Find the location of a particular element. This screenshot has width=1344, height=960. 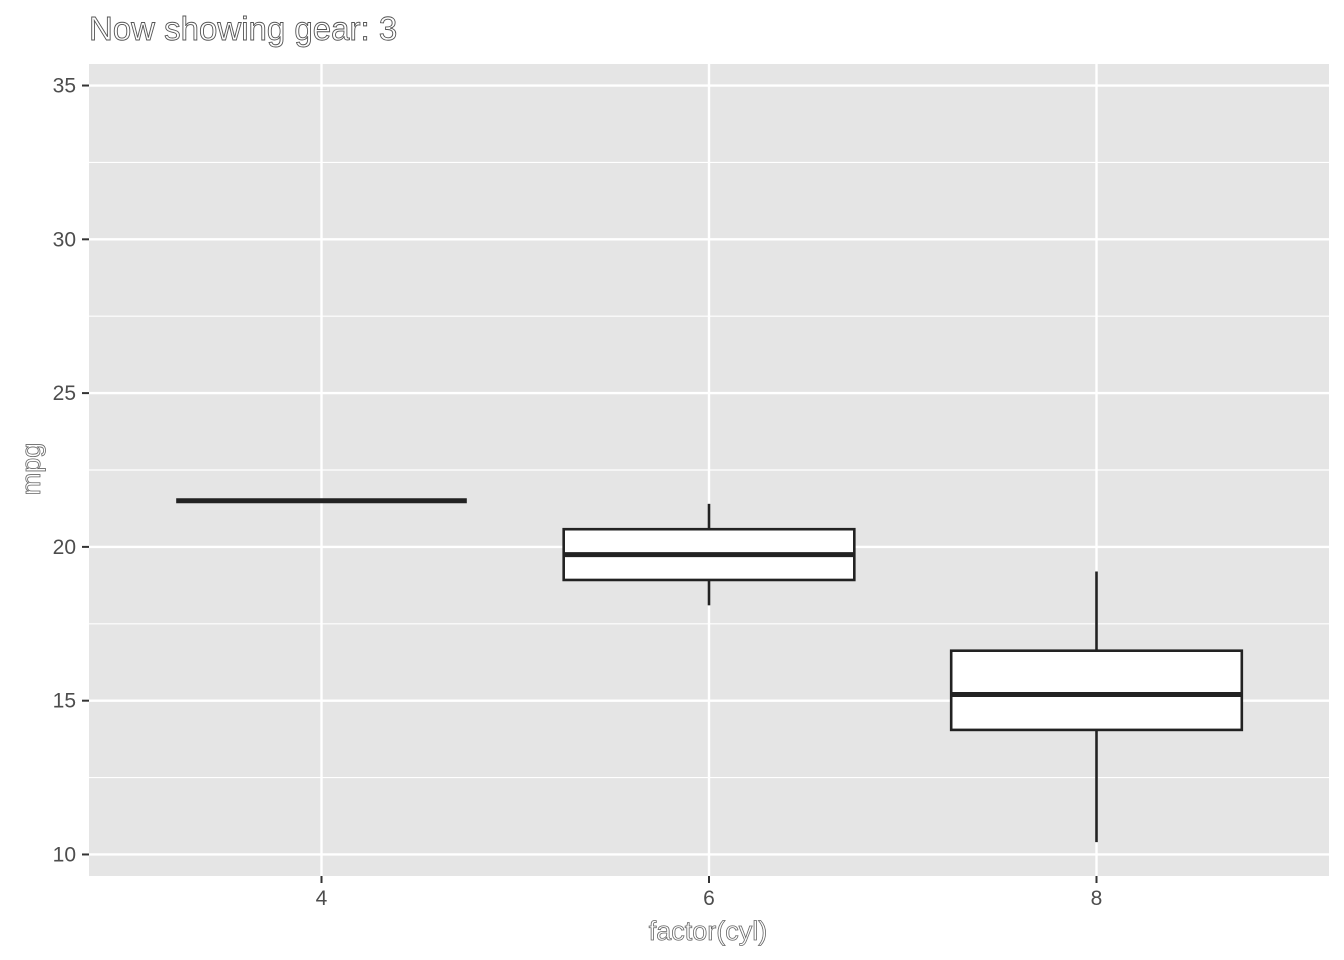

x-tick-label: 4 is located at coordinates (322, 898).